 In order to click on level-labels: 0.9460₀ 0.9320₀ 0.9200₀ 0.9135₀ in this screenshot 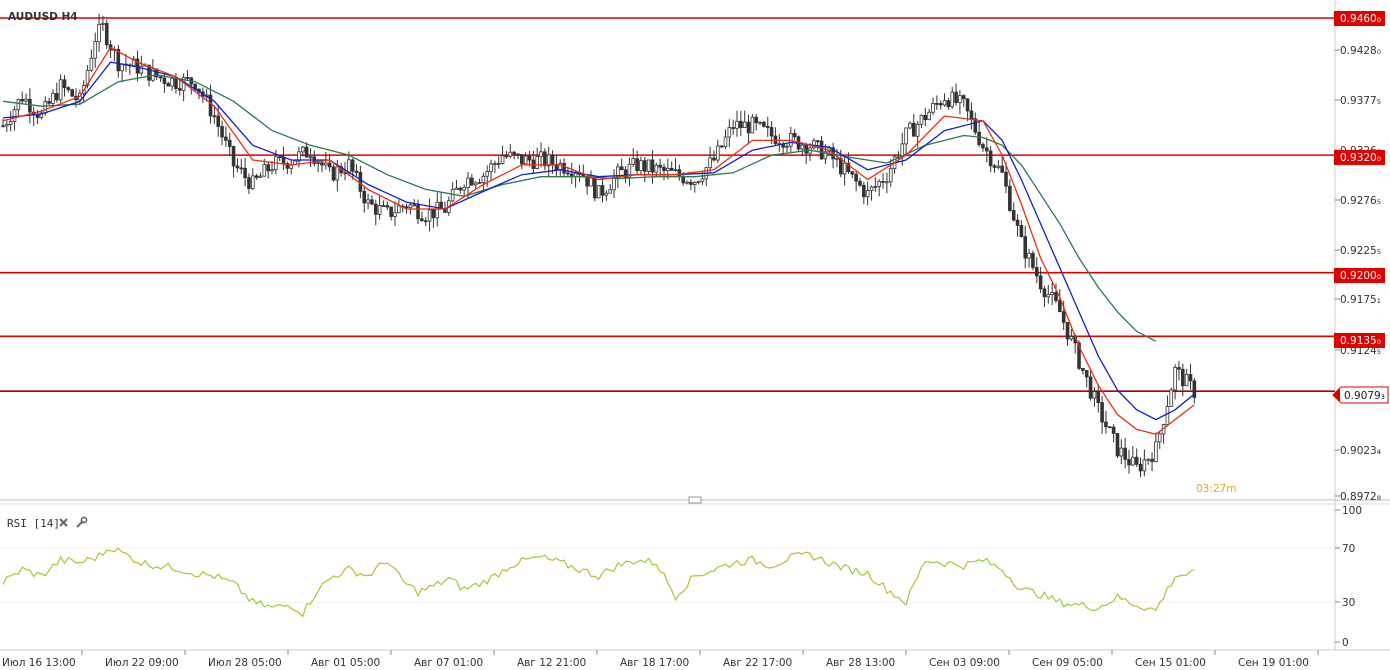, I will do `click(1359, 179)`.